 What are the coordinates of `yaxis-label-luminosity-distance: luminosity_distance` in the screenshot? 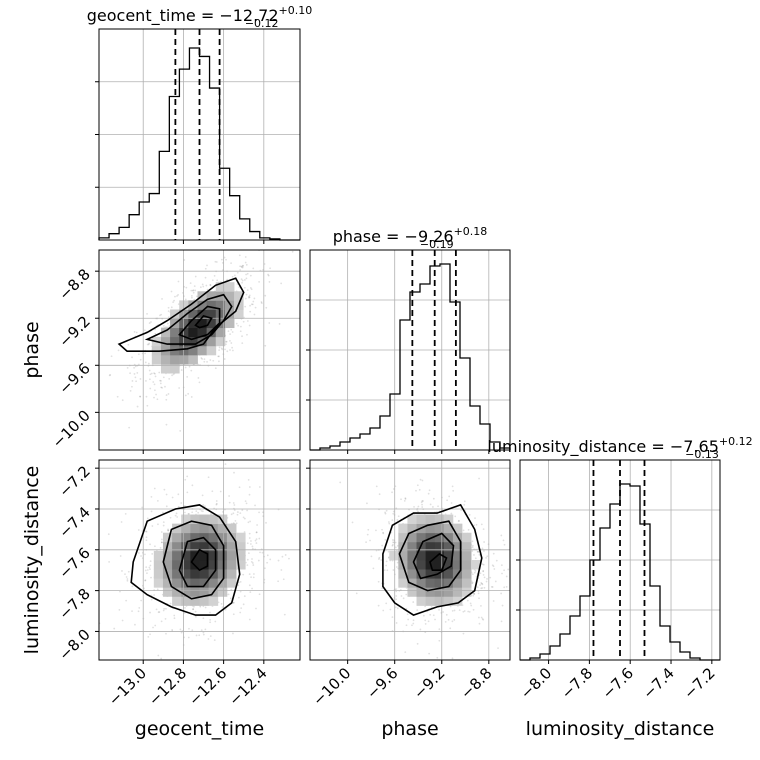 It's located at (32, 560).